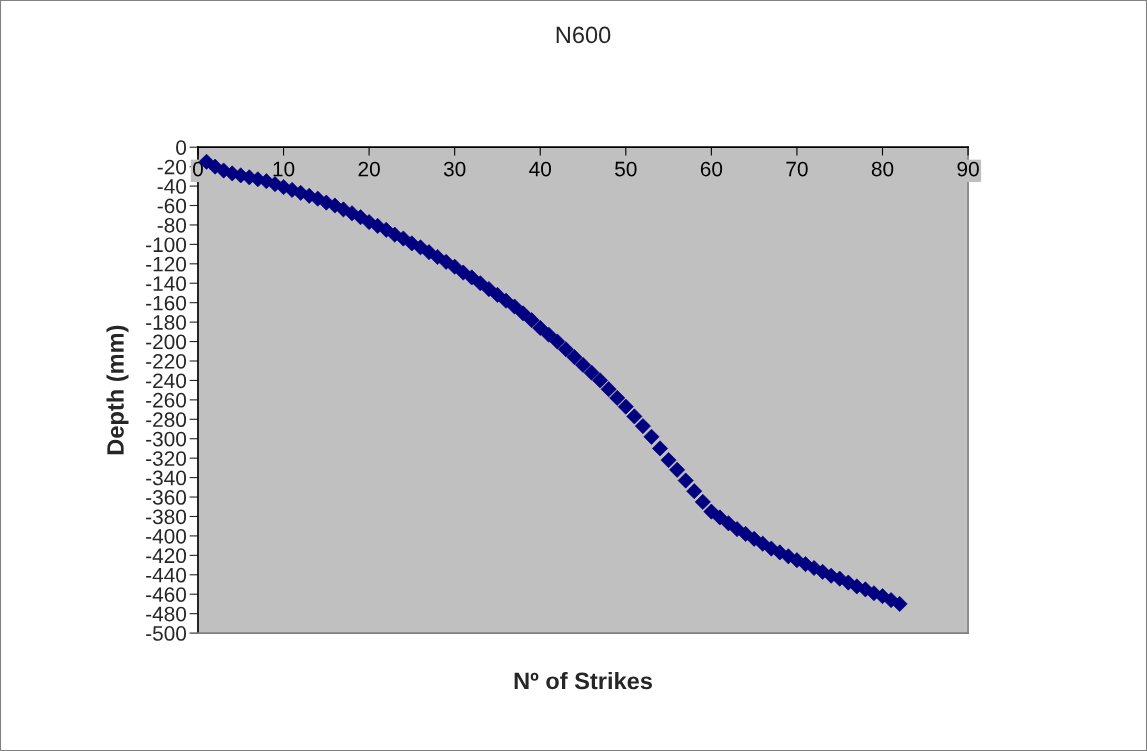 Image resolution: width=1147 pixels, height=751 pixels. Describe the element at coordinates (166, 614) in the screenshot. I see `y-tick-label: -480` at that location.